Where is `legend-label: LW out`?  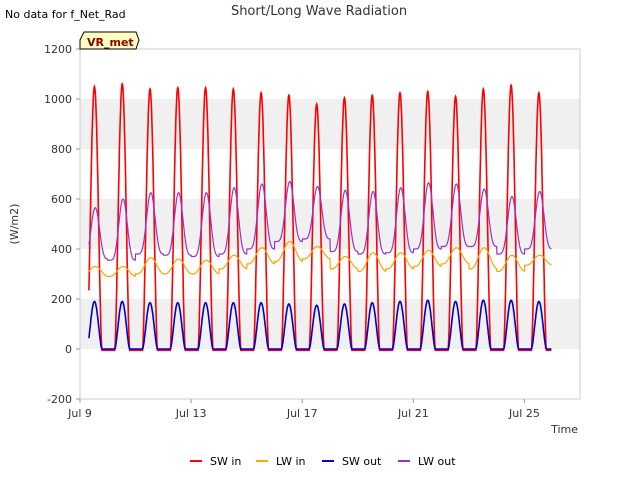 legend-label: LW out is located at coordinates (437, 461).